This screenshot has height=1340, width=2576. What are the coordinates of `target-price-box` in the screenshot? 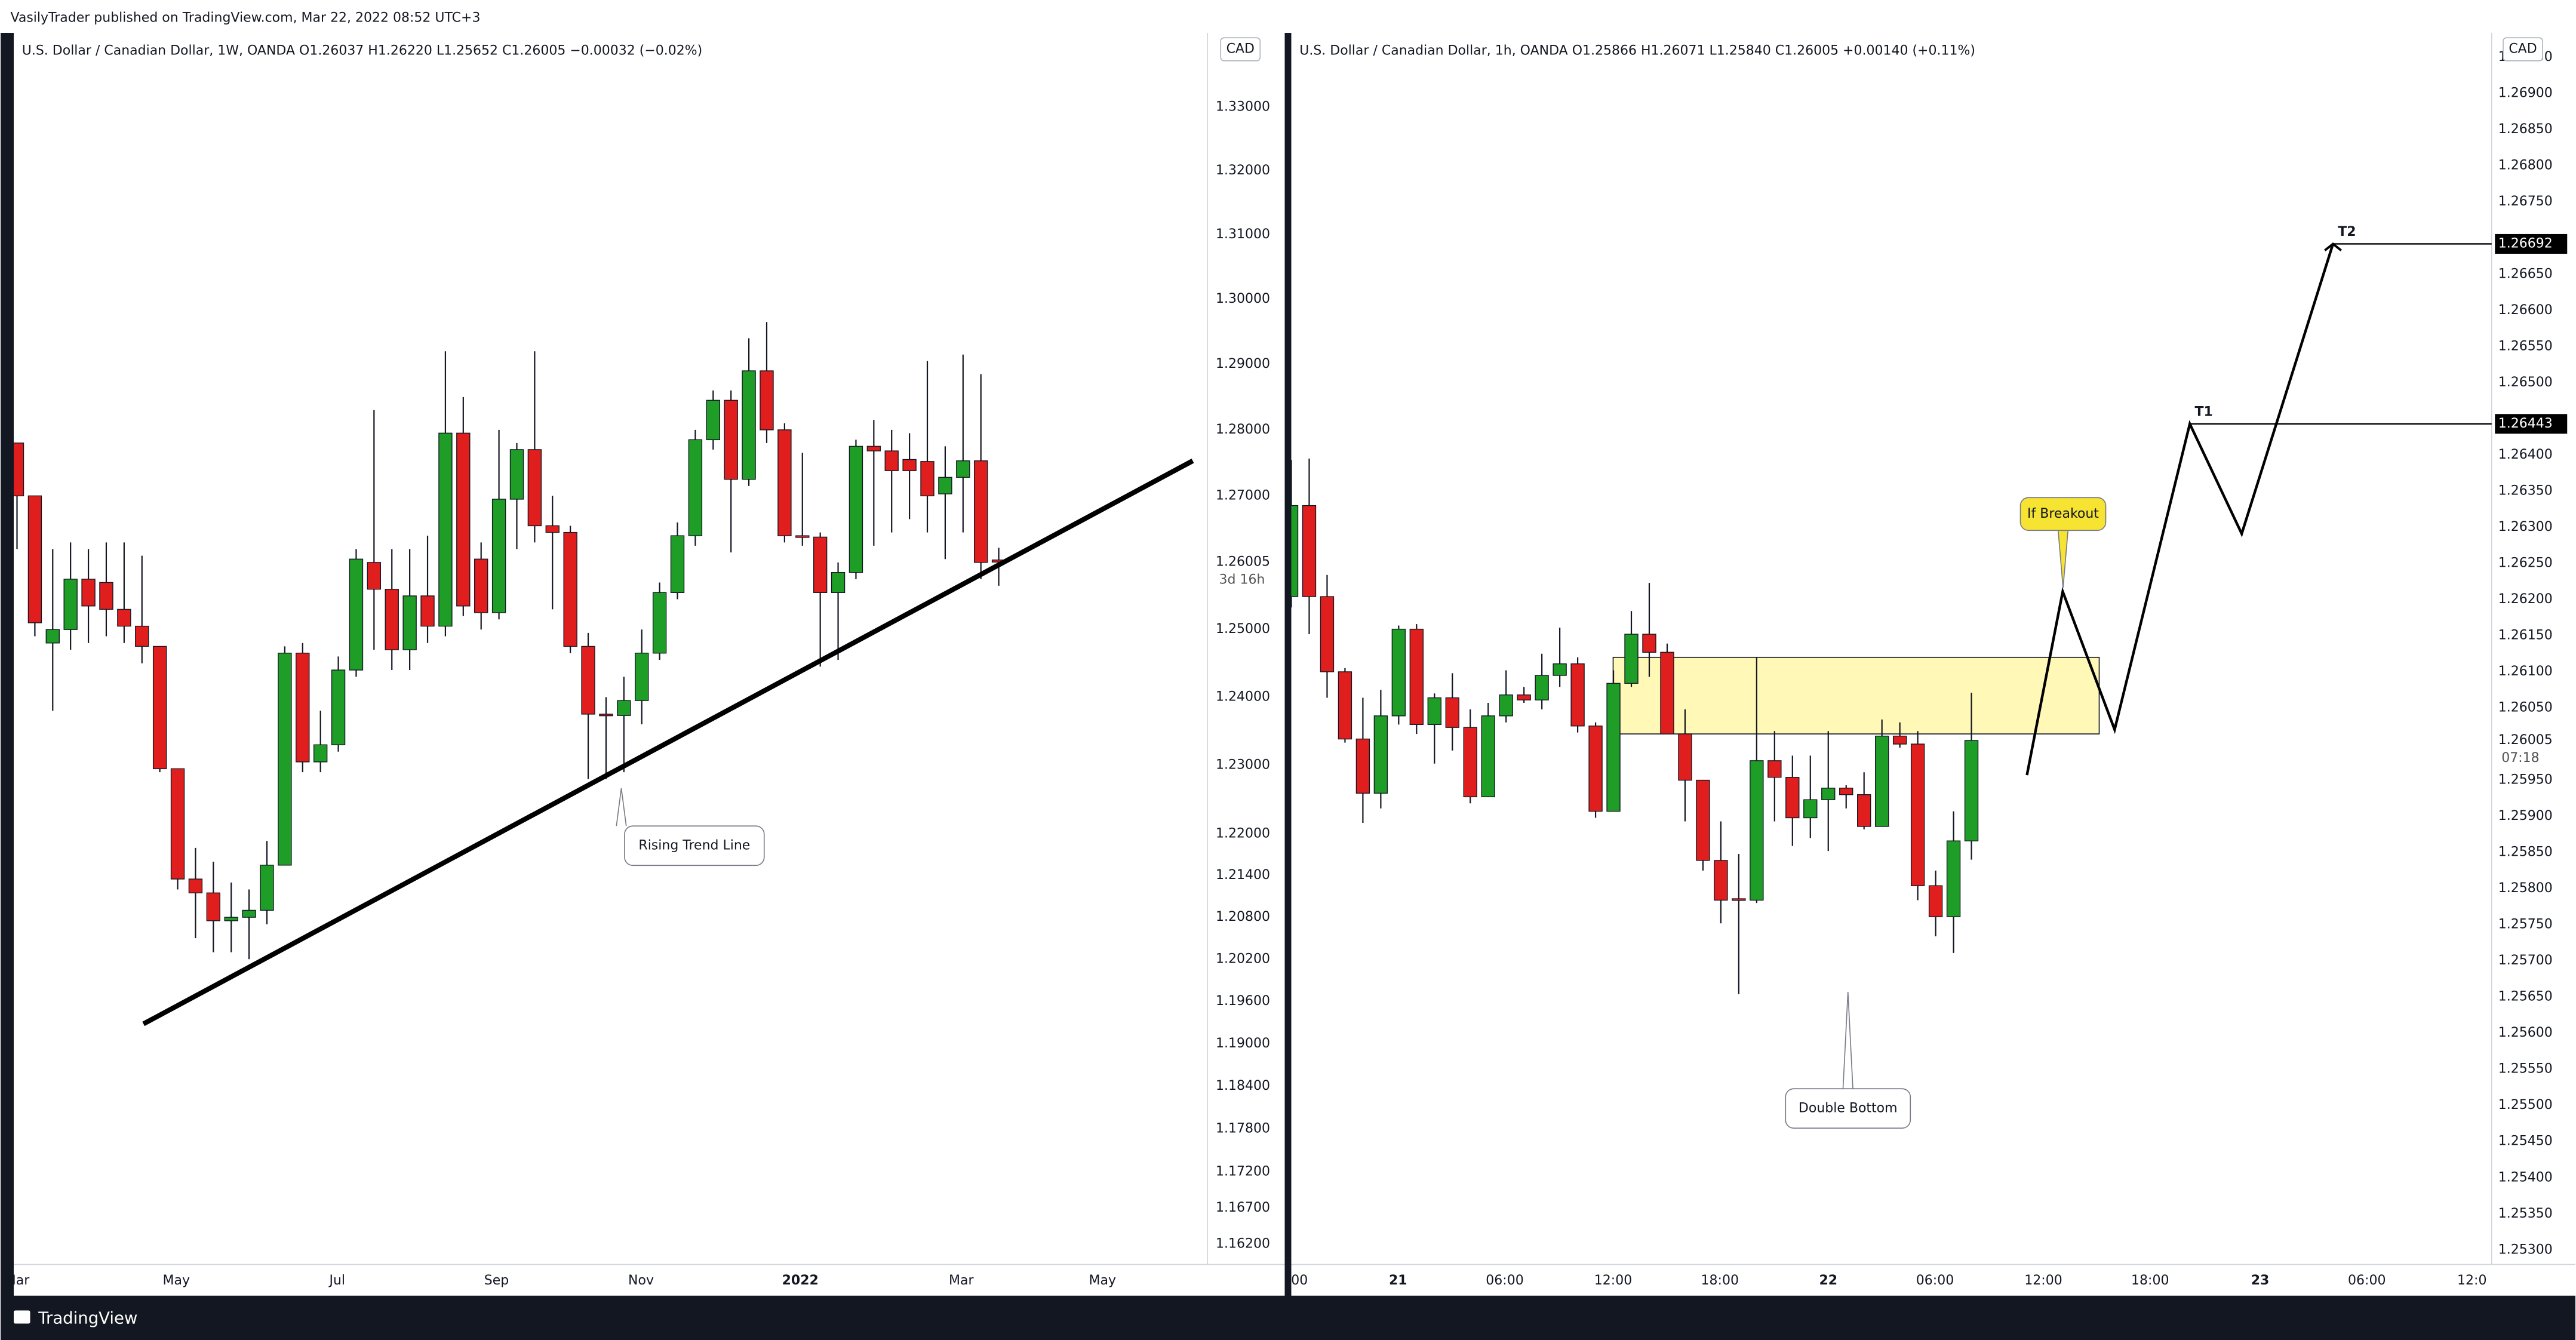 It's located at (2531, 424).